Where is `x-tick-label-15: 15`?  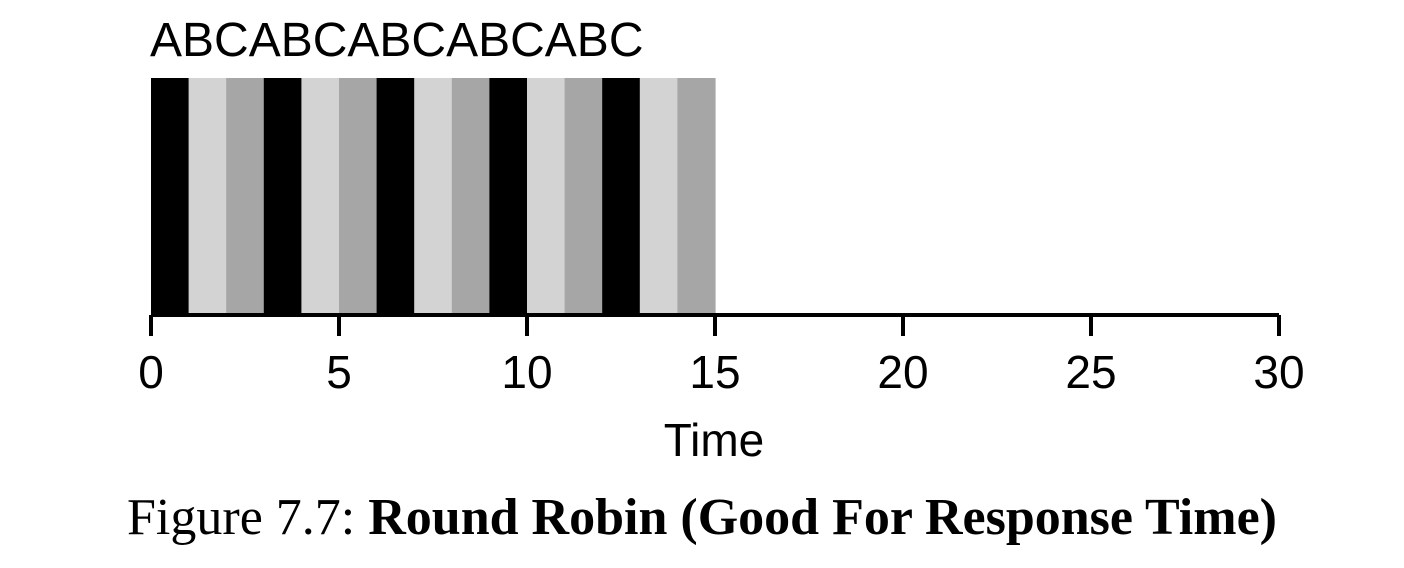
x-tick-label-15: 15 is located at coordinates (714, 372).